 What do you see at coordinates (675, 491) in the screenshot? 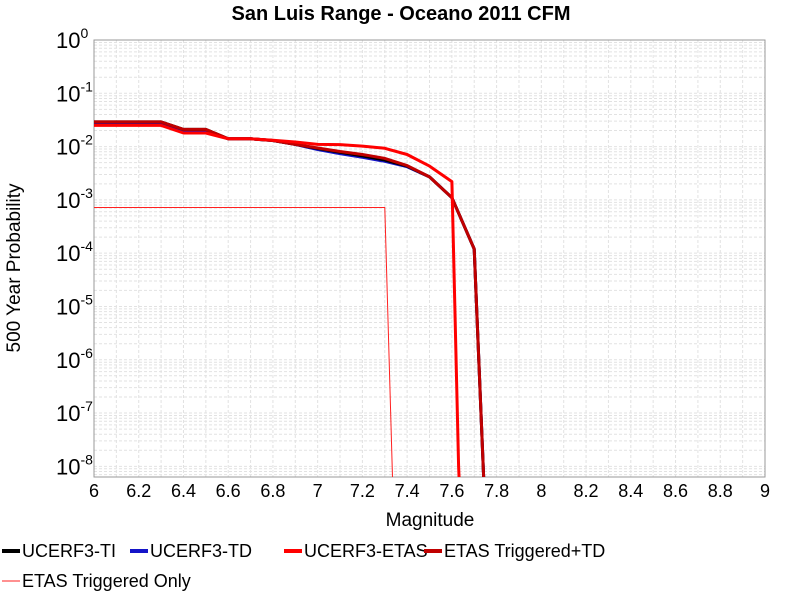
I see `x-tick-label: 8.6` at bounding box center [675, 491].